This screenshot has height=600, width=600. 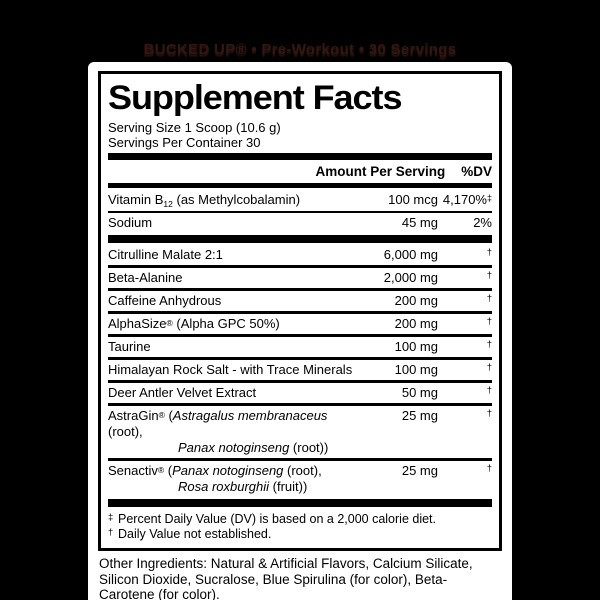 I want to click on vitamin-row: Sodium 45 mg 2%, so click(x=300, y=223).